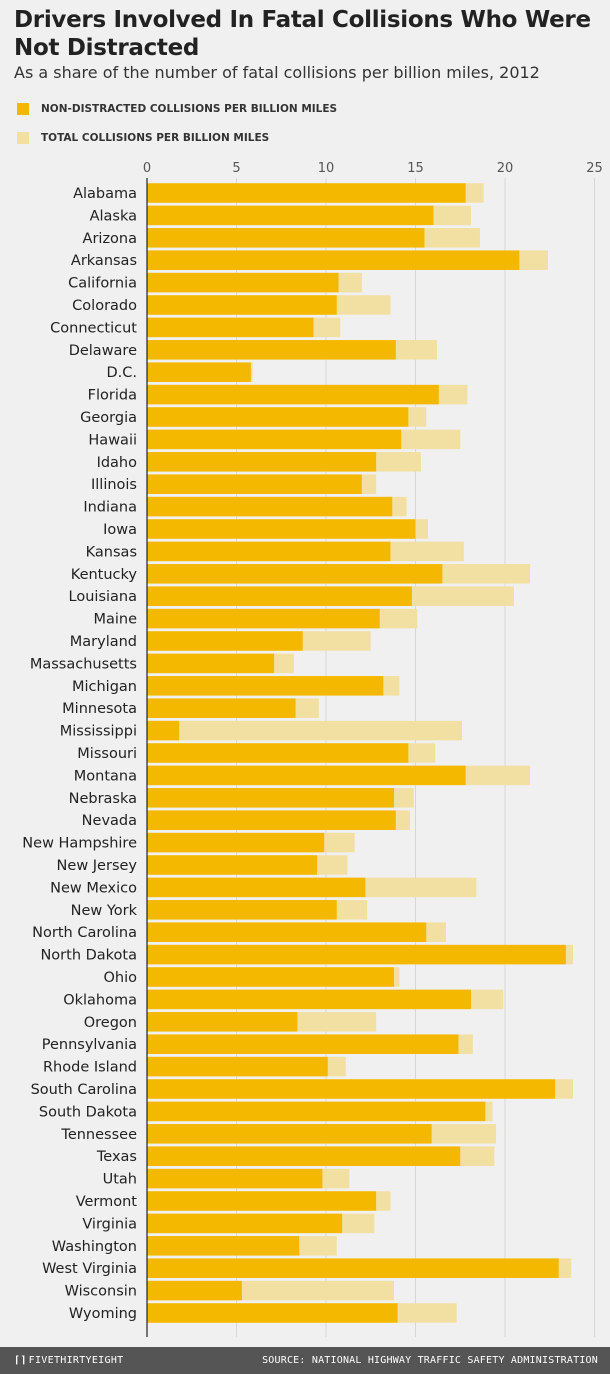 The width and height of the screenshot is (610, 1374). I want to click on x-tick-label: 15, so click(415, 168).